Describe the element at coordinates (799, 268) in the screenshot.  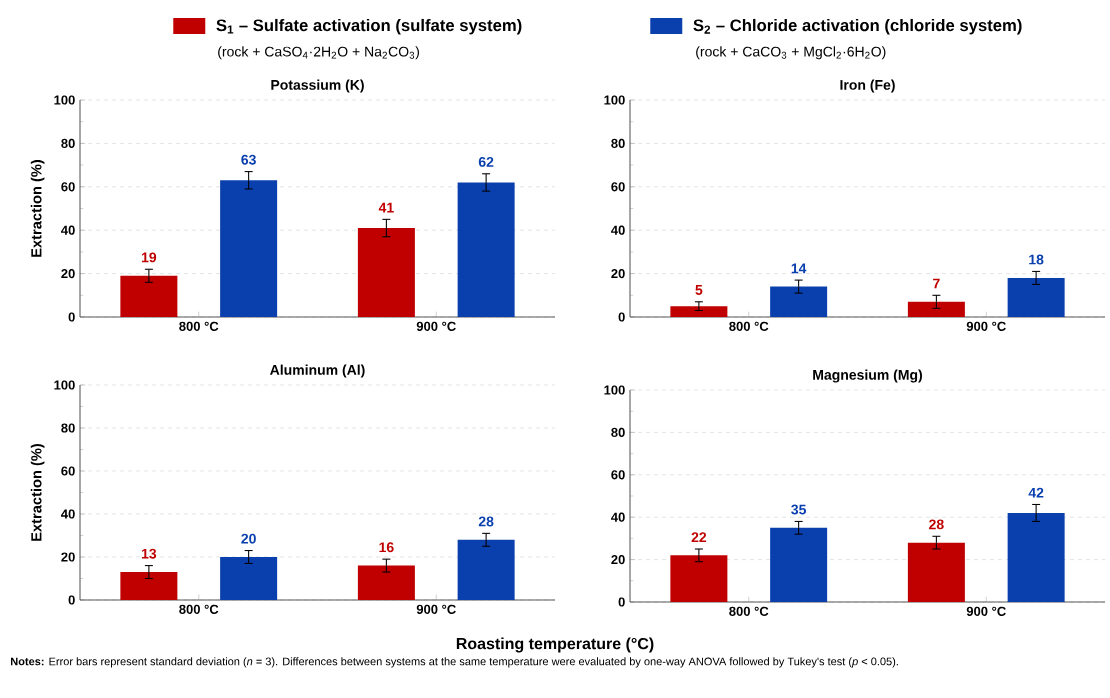
I see `data-label: 14` at that location.